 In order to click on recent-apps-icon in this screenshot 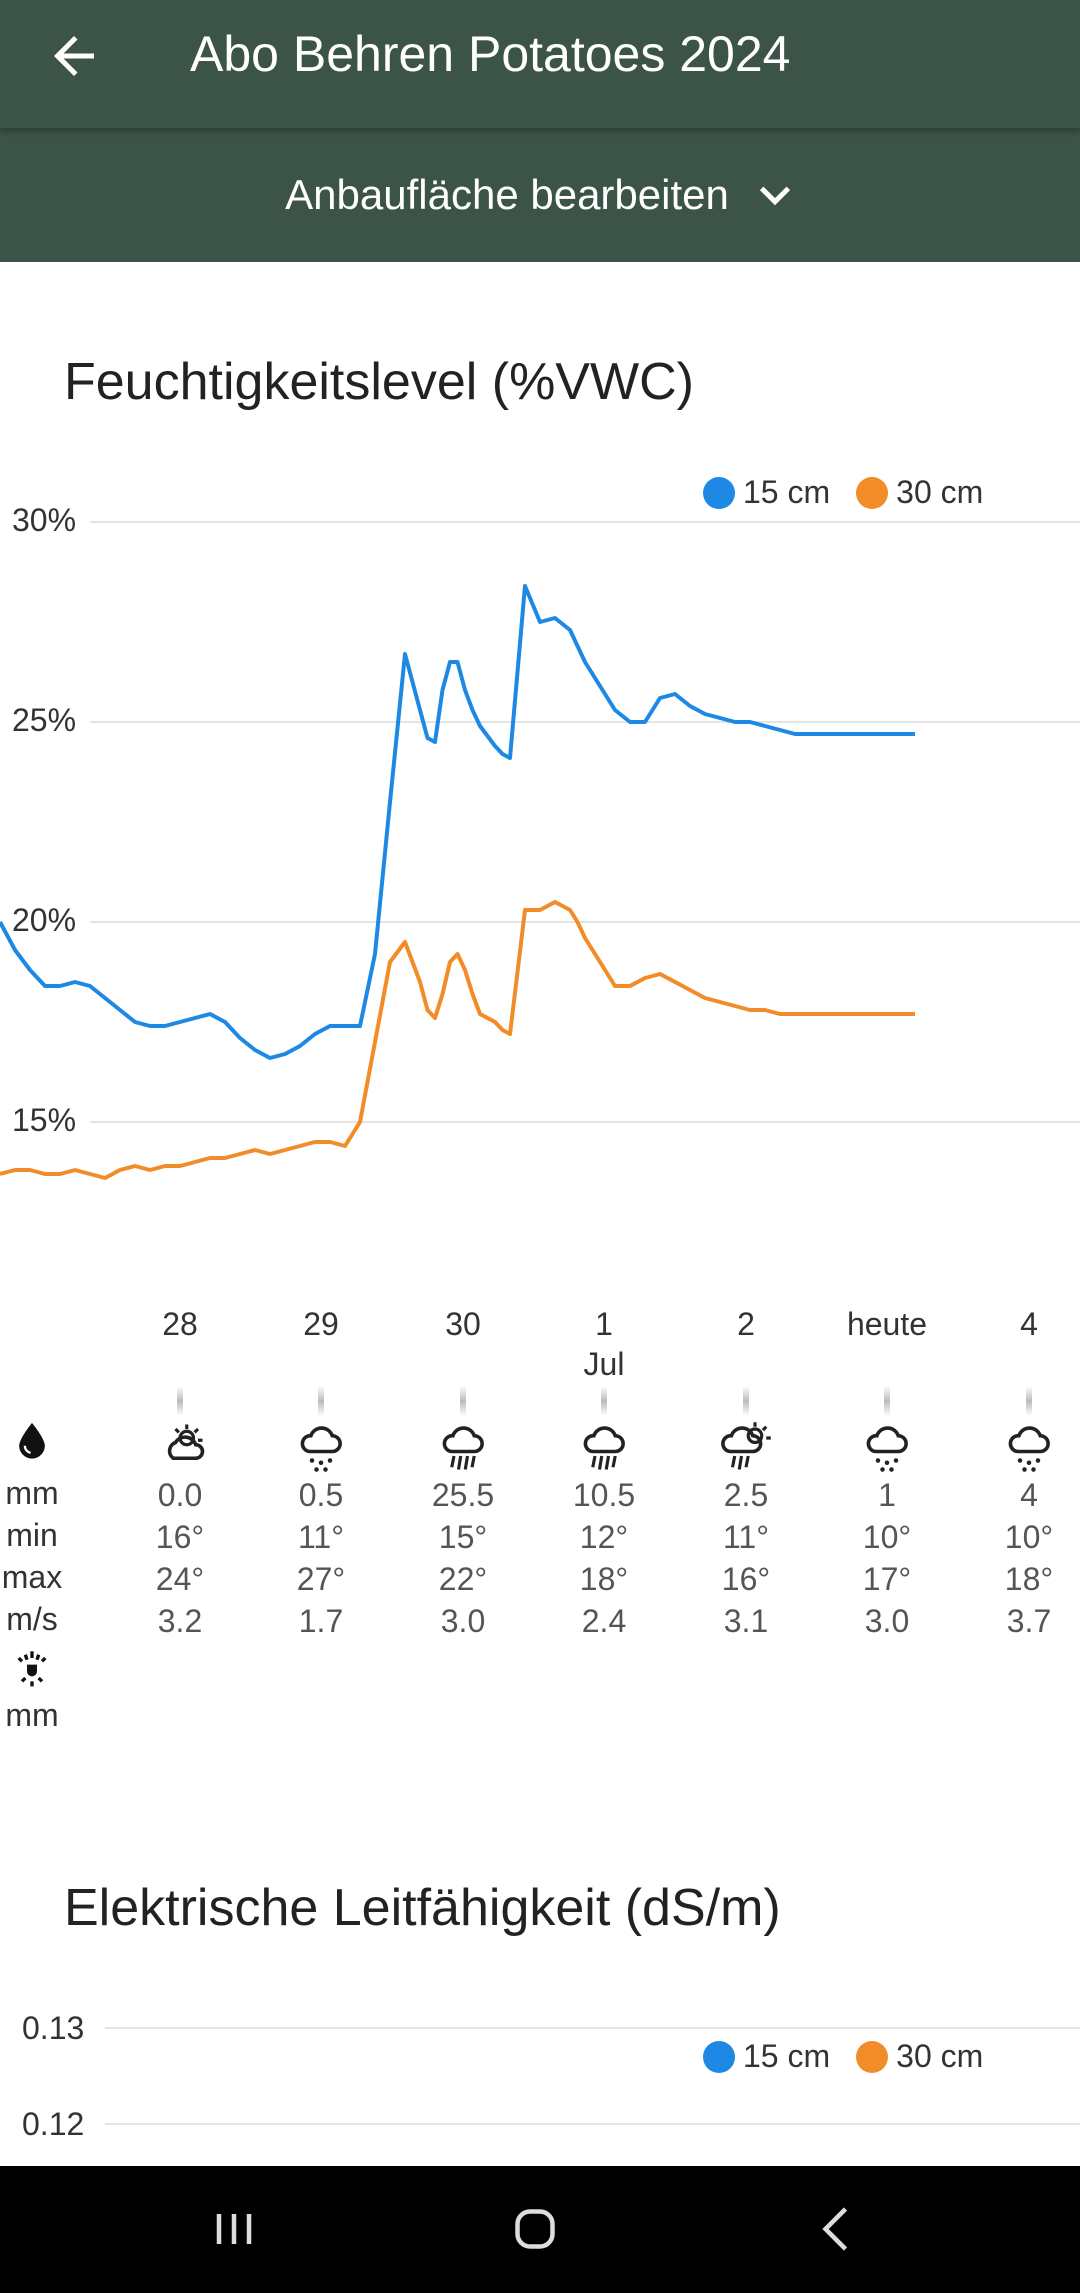, I will do `click(234, 2229)`.